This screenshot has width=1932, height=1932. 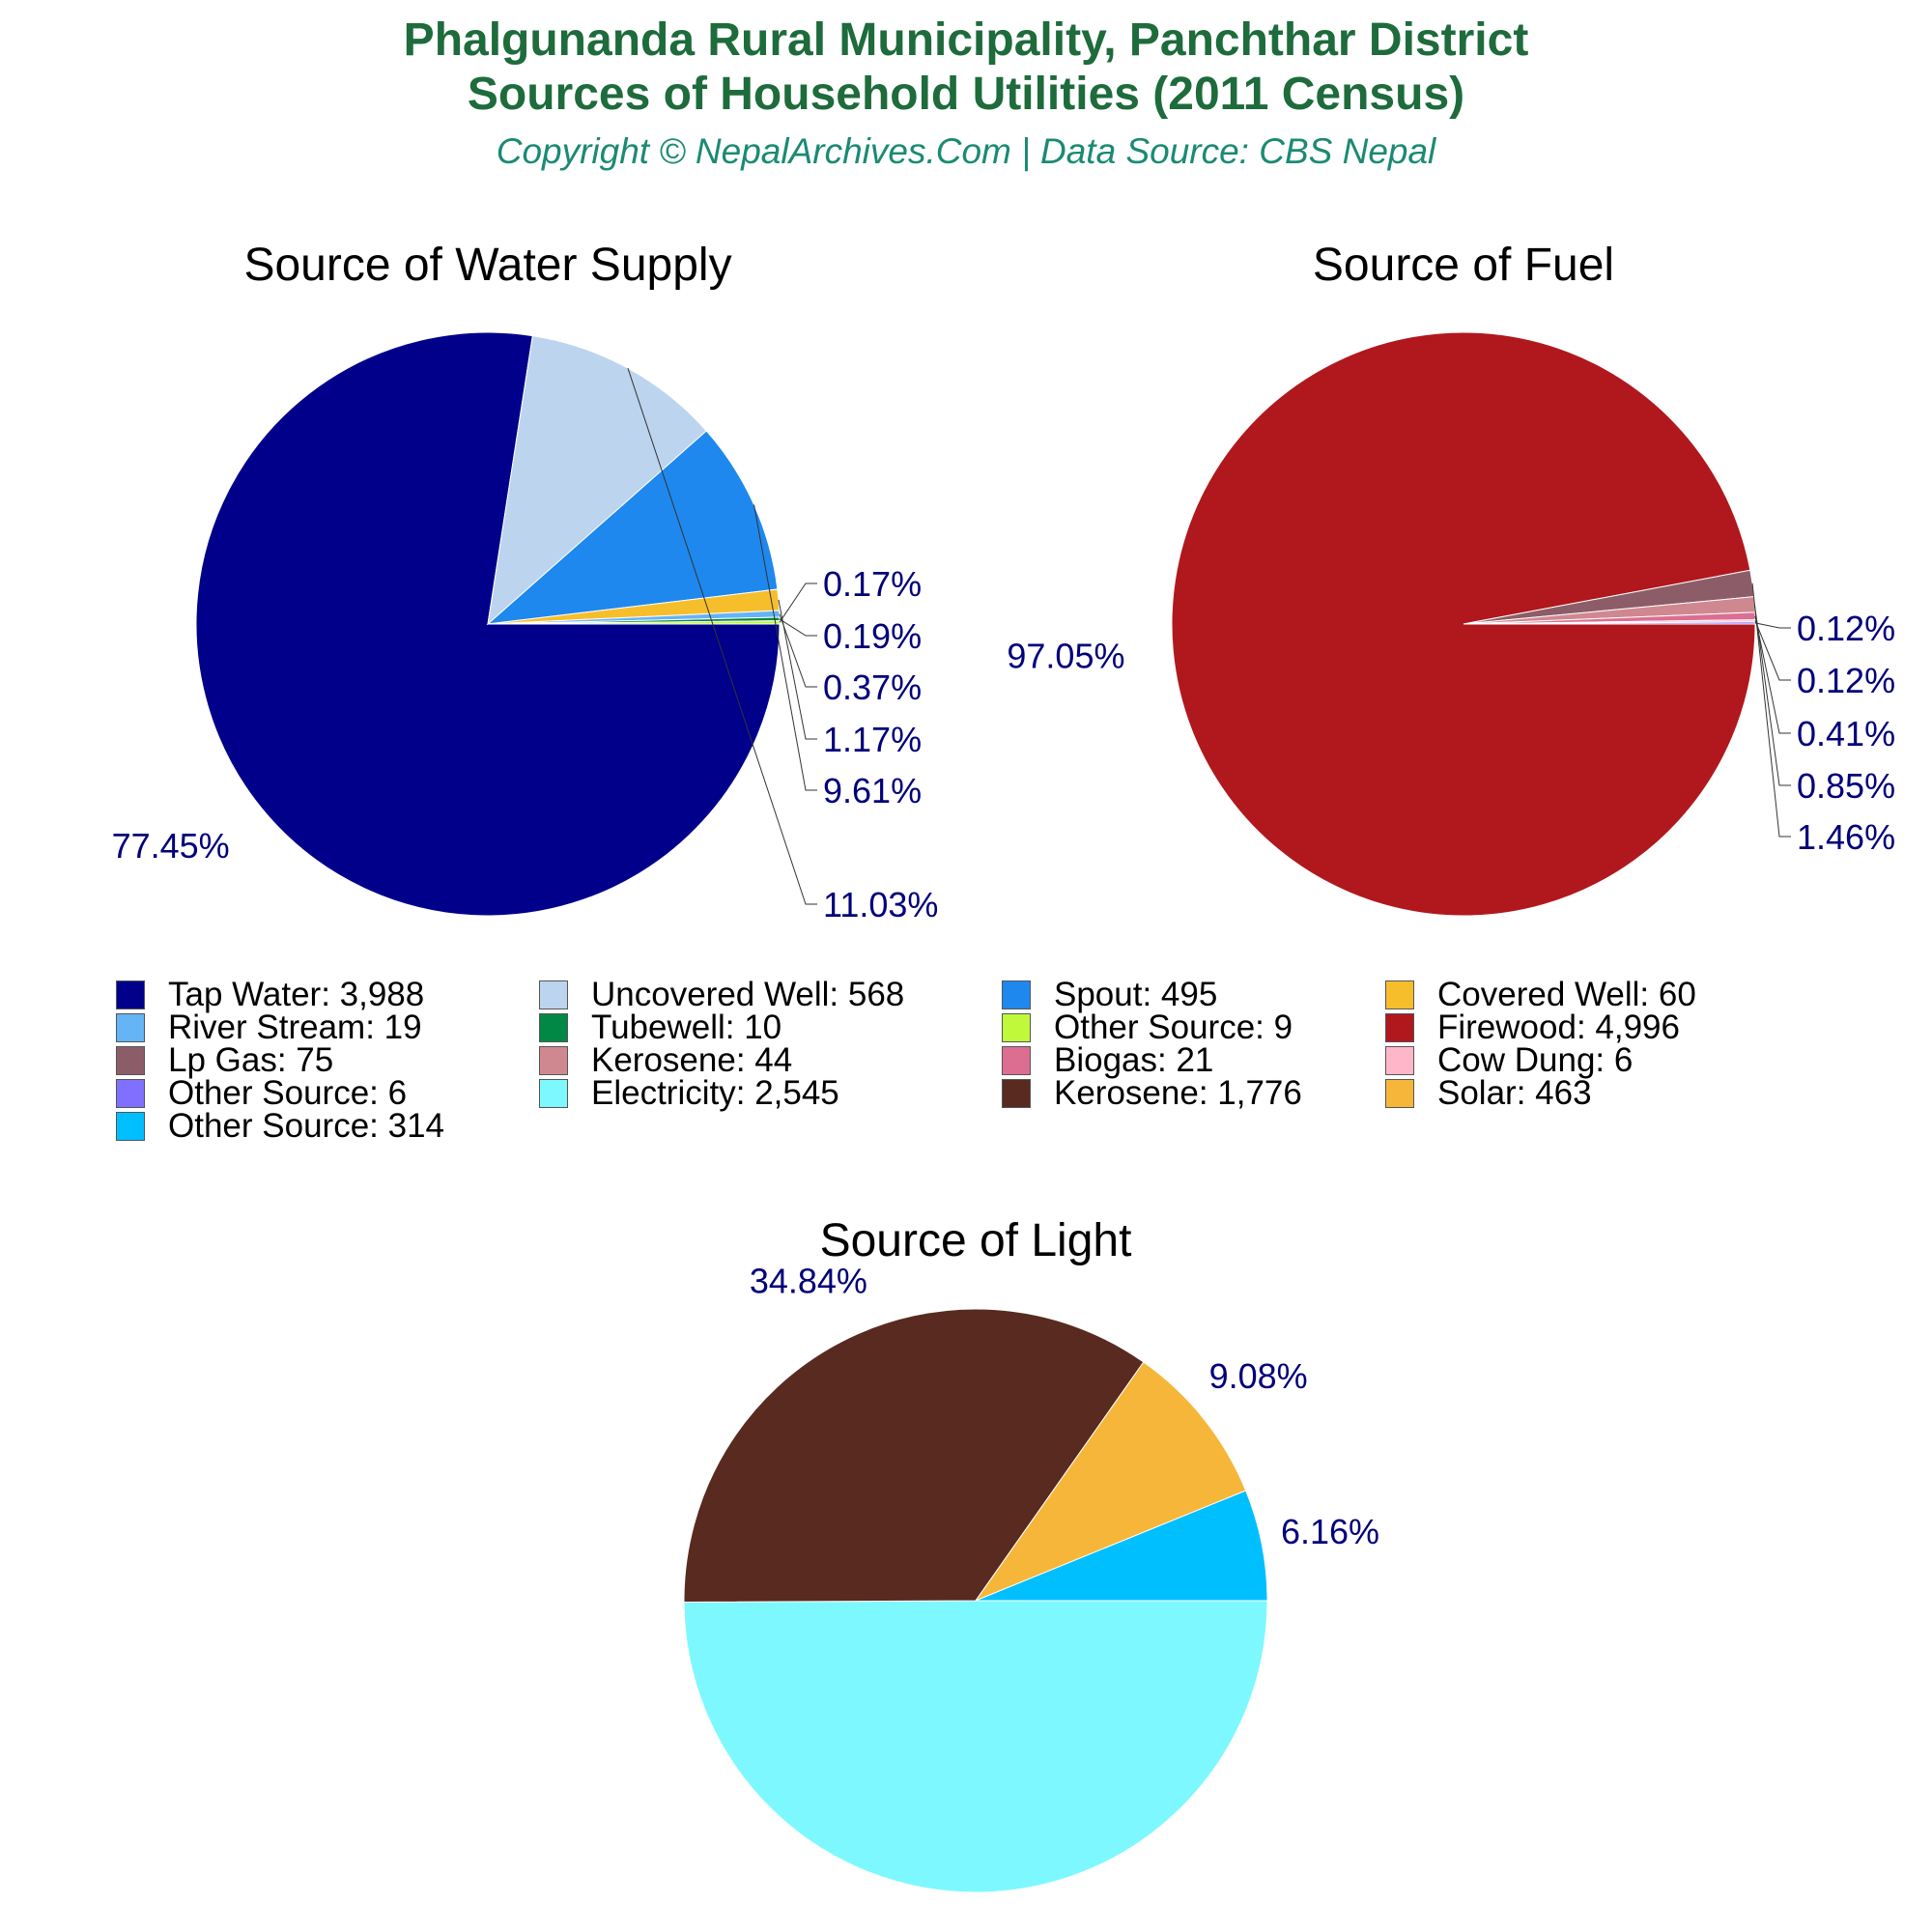 I want to click on legend-item: Kerosene: 1,776, so click(x=1152, y=1093).